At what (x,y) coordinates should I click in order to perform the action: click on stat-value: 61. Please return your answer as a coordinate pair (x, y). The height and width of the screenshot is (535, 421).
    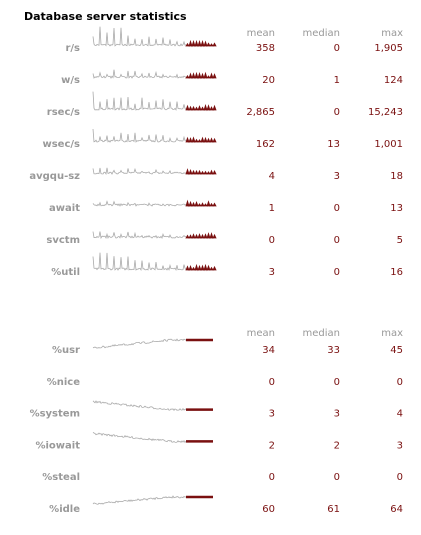
    Looking at the image, I should click on (333, 509).